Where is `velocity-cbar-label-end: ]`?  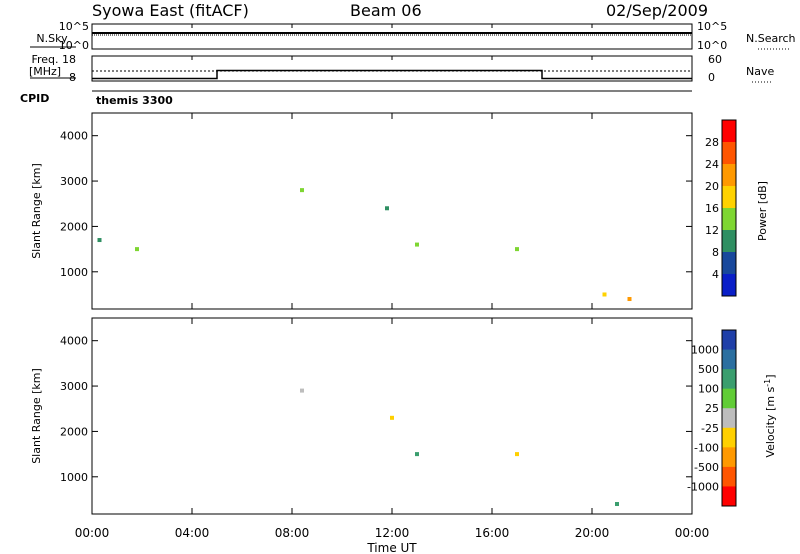 velocity-cbar-label-end: ] is located at coordinates (770, 376).